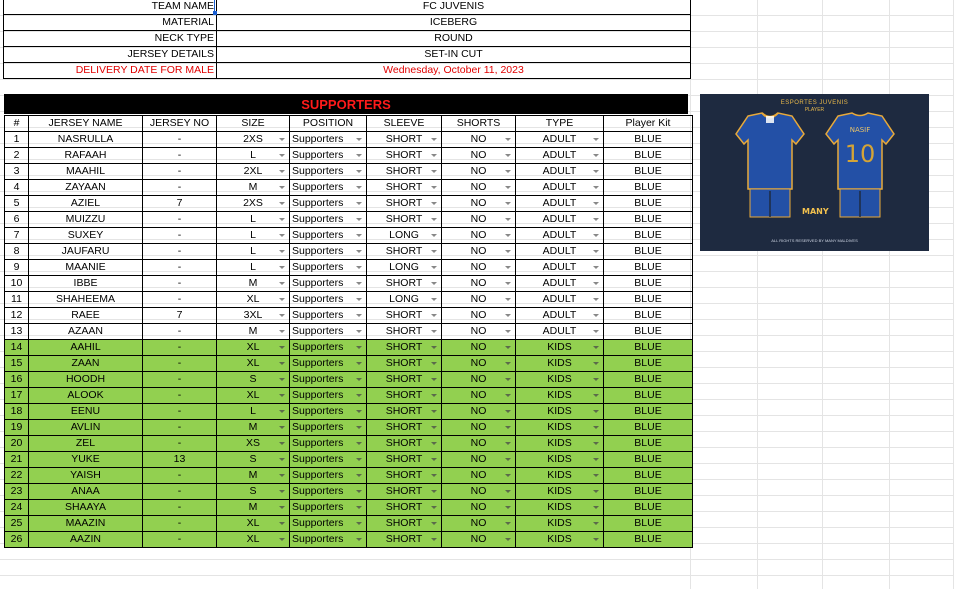  What do you see at coordinates (16, 459) in the screenshot?
I see `table-cell: 21` at bounding box center [16, 459].